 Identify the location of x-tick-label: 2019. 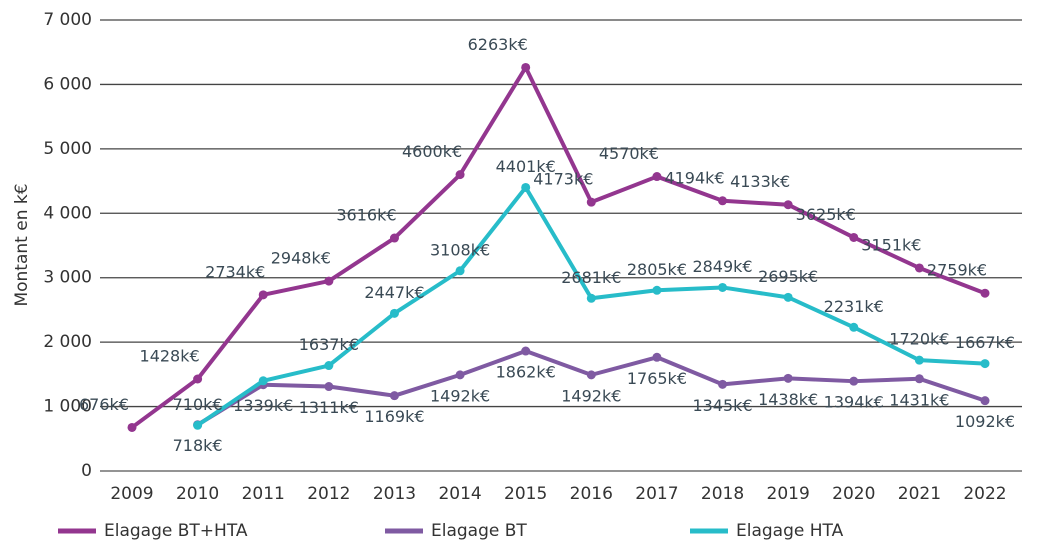
(788, 494).